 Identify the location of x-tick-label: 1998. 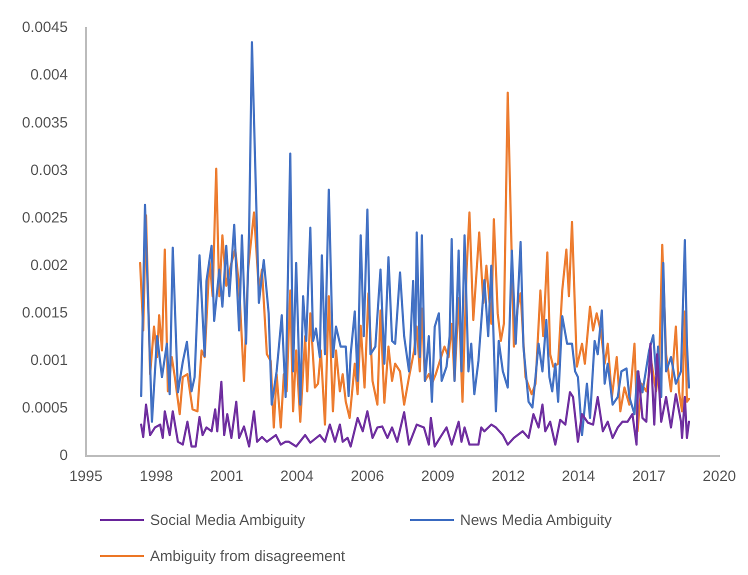
(157, 477).